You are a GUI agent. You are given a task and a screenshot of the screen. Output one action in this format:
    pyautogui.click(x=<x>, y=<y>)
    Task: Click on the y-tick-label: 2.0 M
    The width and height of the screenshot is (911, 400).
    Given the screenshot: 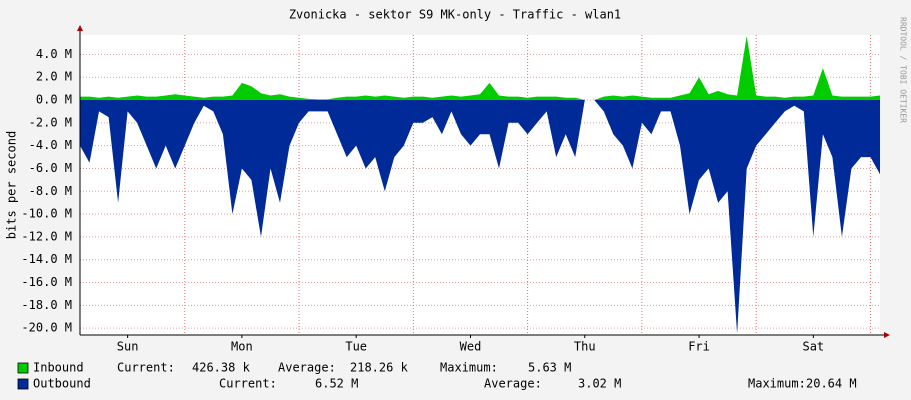 What is the action you would take?
    pyautogui.click(x=54, y=77)
    